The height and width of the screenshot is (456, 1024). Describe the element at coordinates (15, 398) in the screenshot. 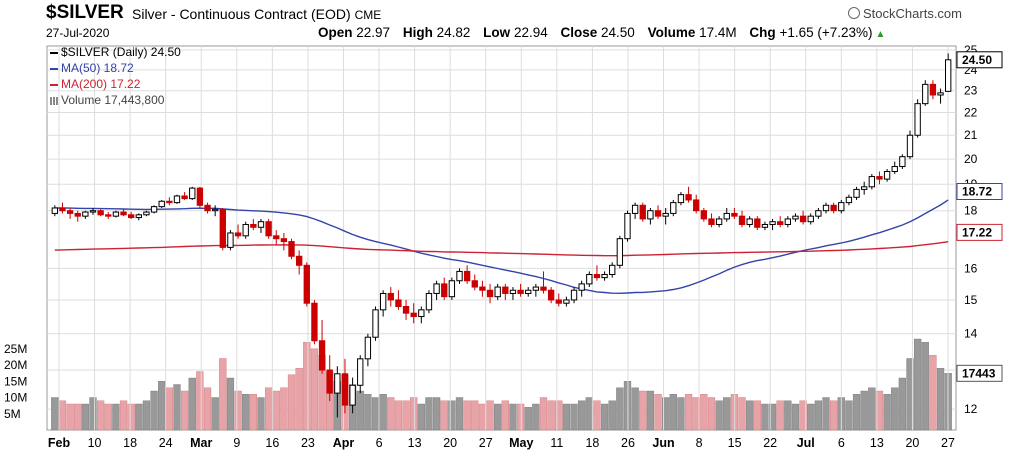

I see `volume-tick-label: 10M` at that location.